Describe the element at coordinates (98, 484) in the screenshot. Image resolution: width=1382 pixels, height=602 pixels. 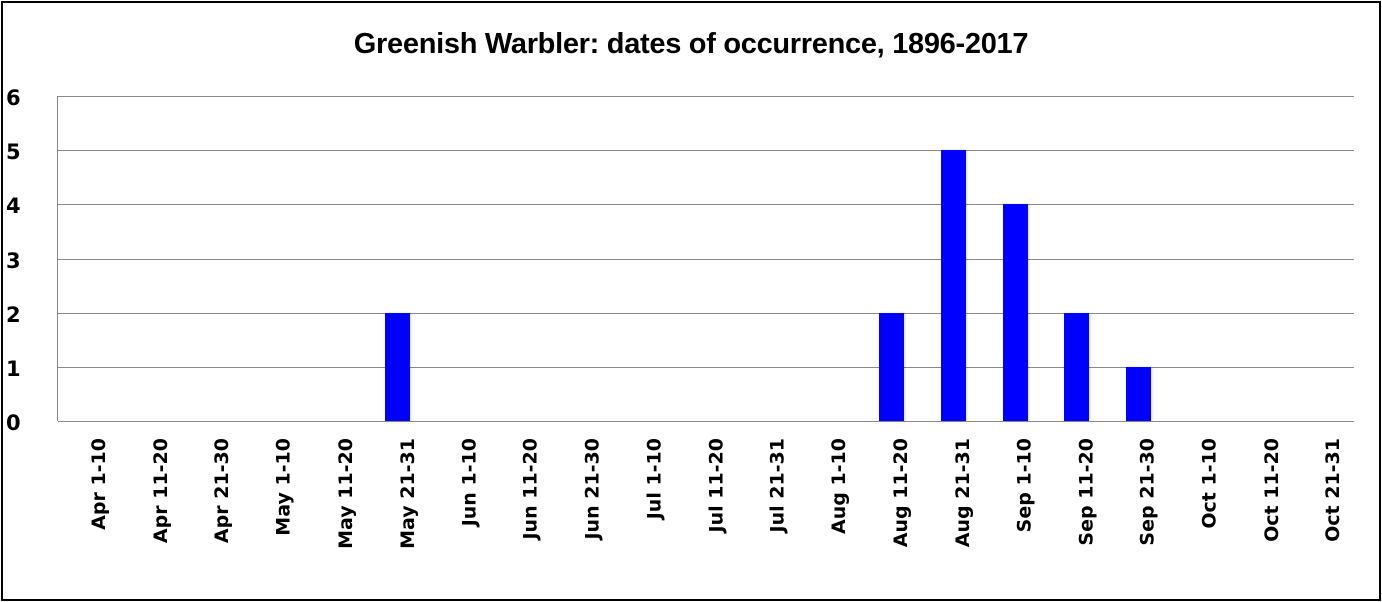
I see `x-tick-text: Apr 1-10` at that location.